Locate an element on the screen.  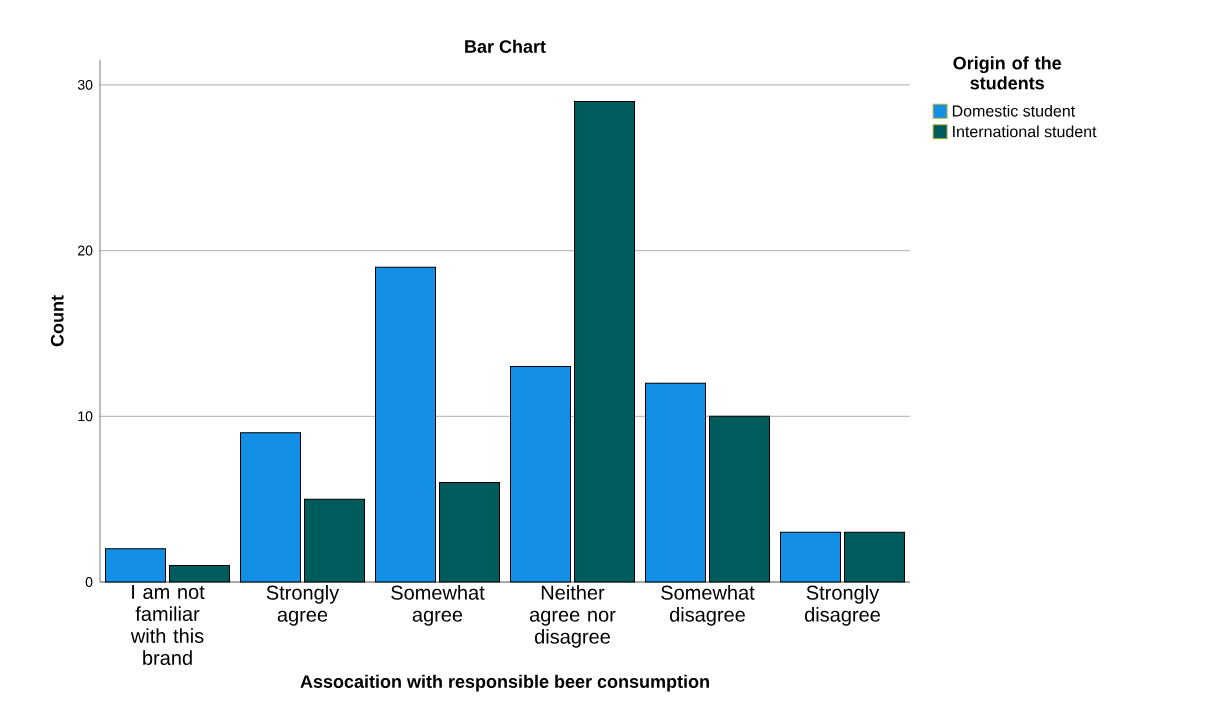
x-axis-title: Assocaition with responsible beer consumption is located at coordinates (504, 683).